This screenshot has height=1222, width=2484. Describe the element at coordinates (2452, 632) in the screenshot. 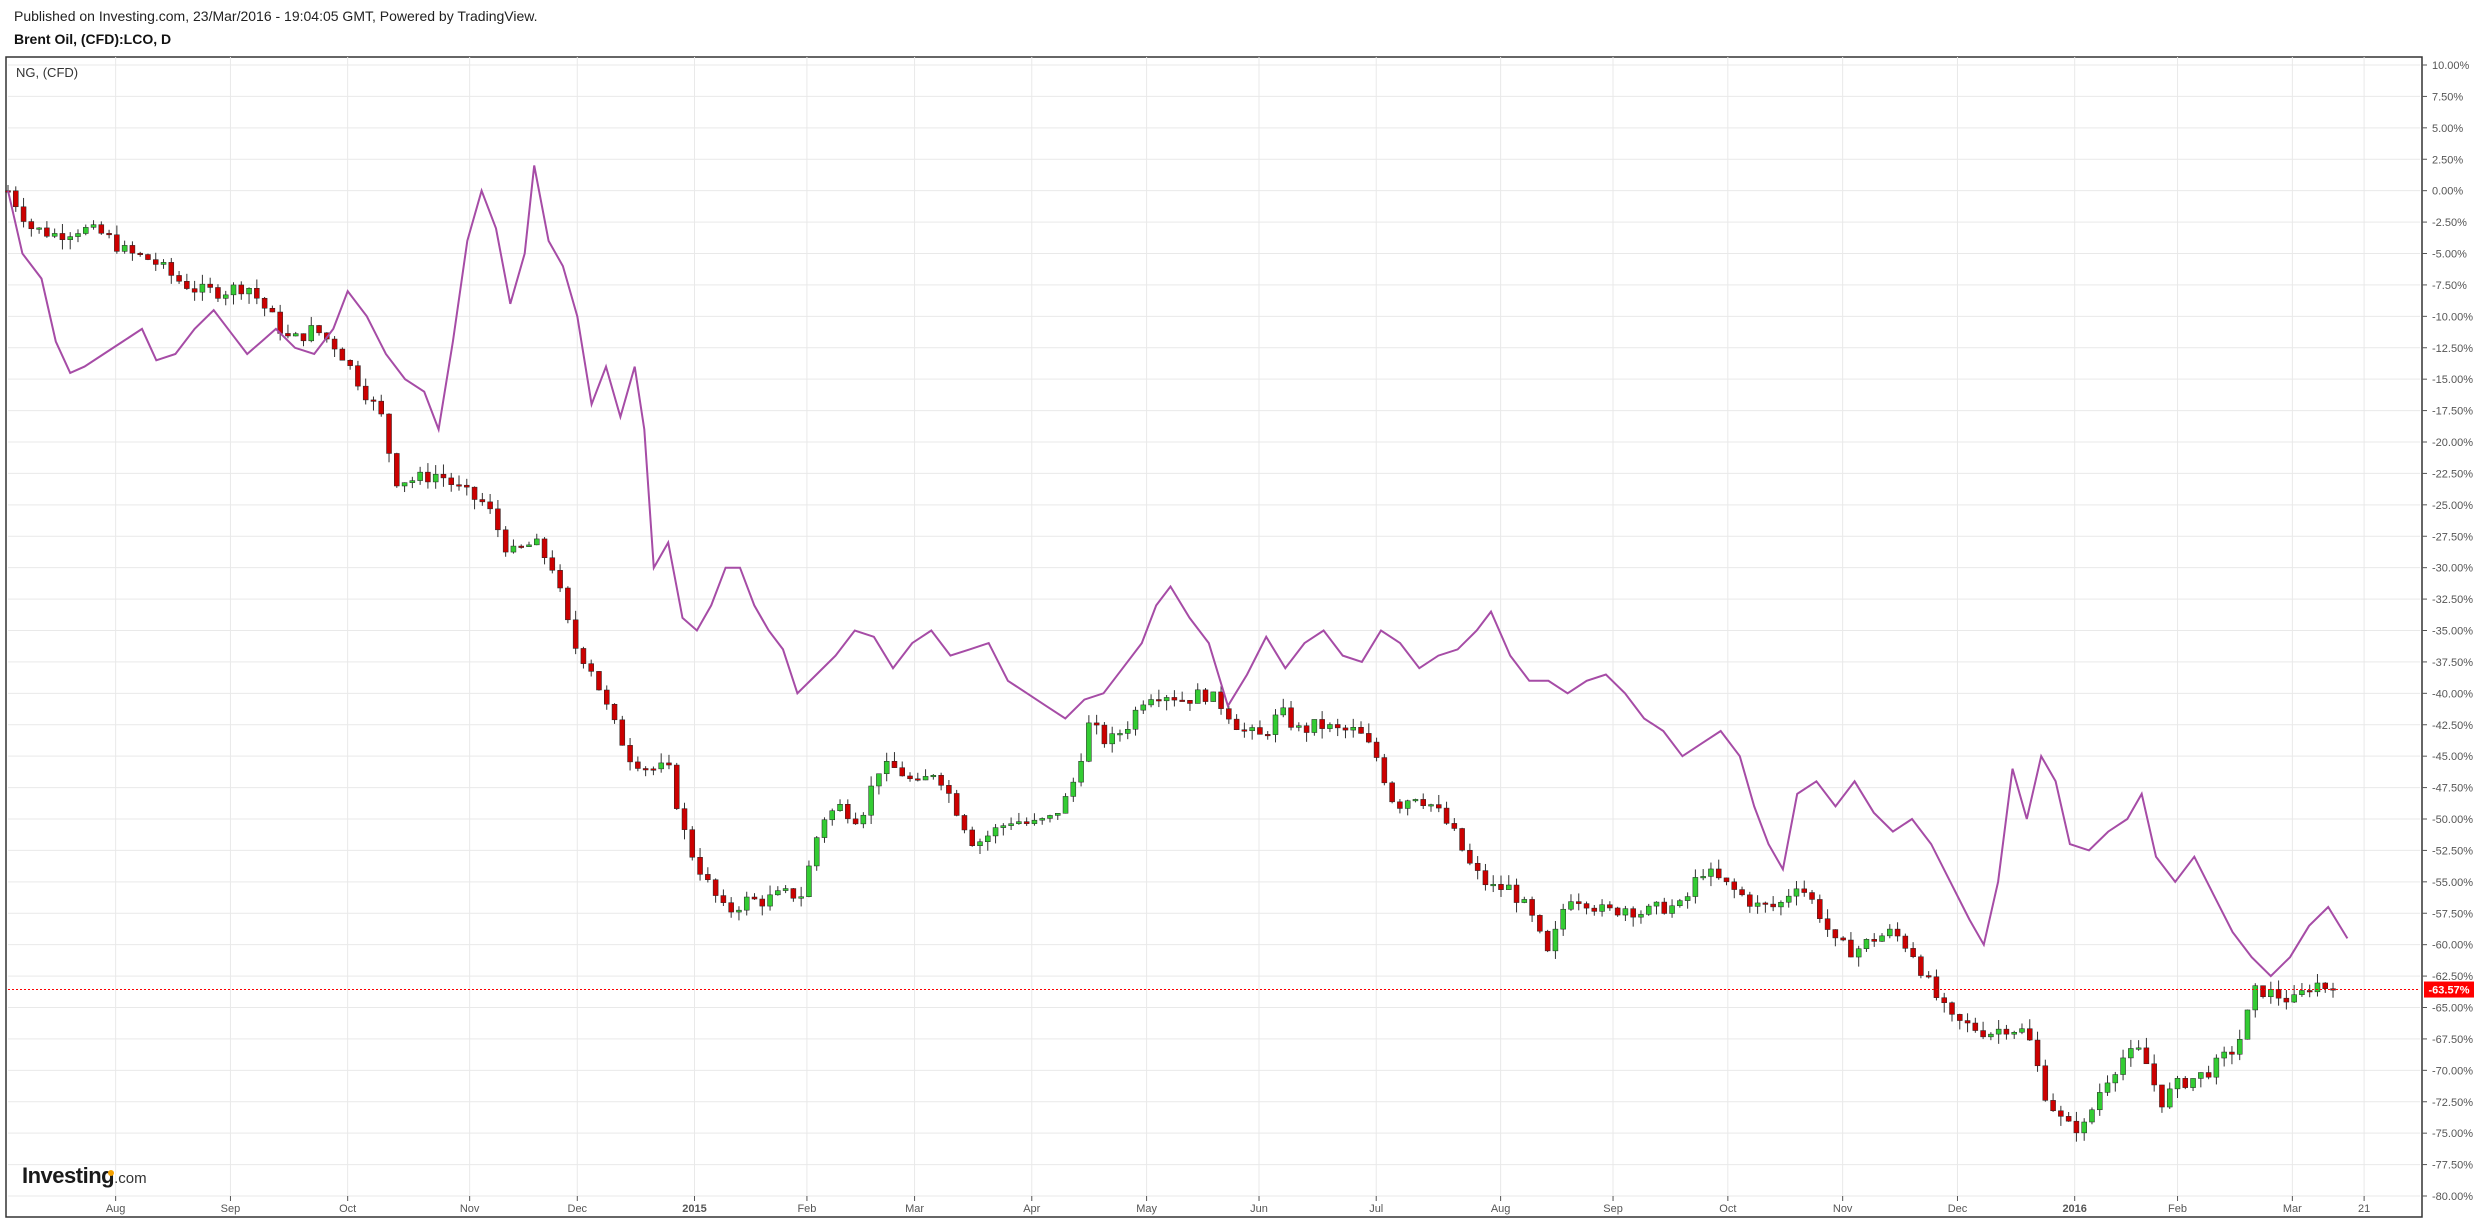

I see `y-tick-label: -35.00%` at that location.